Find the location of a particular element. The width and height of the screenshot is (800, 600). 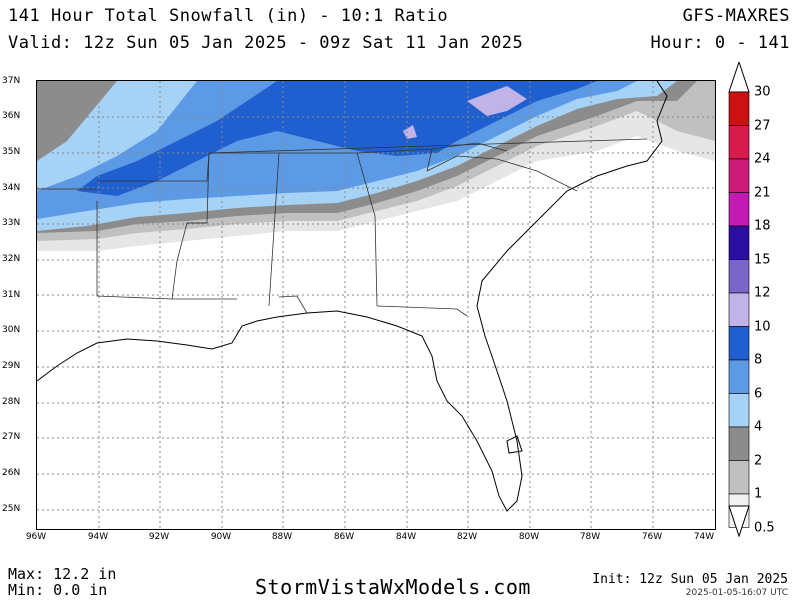

legend-label: 0.5 is located at coordinates (764, 527).